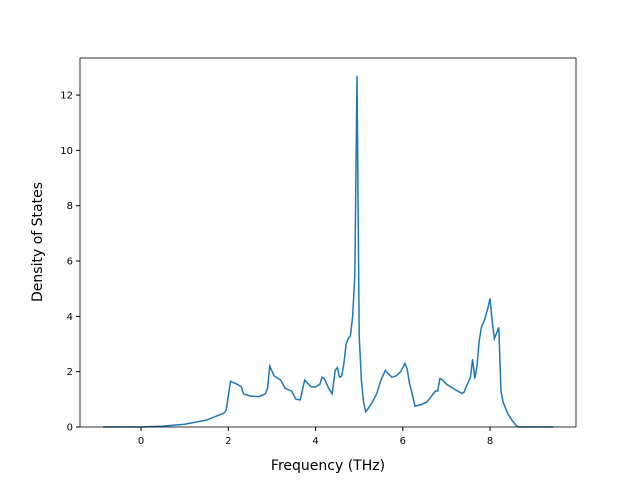 The width and height of the screenshot is (640, 484). Describe the element at coordinates (70, 317) in the screenshot. I see `y-tick-label: 4` at that location.